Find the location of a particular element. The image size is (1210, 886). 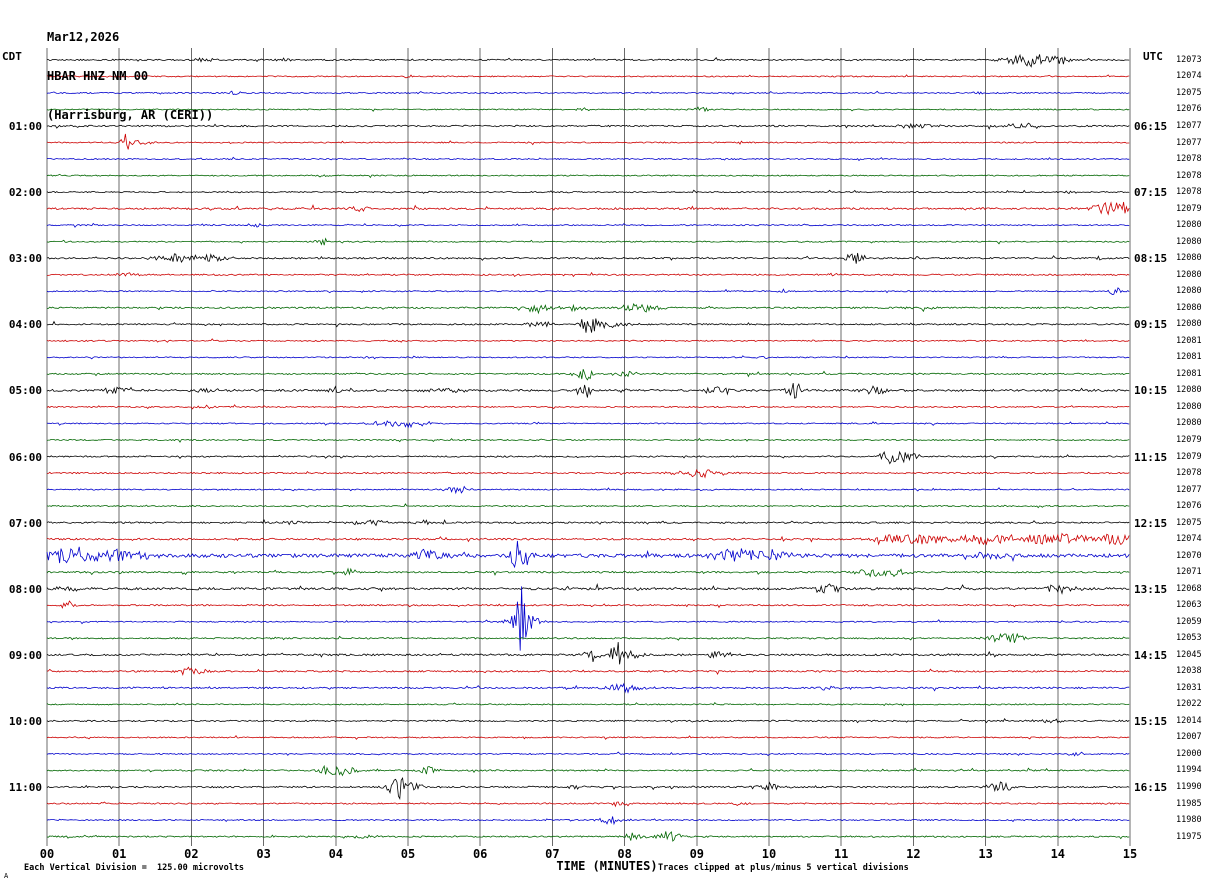

counts-label: 12063 is located at coordinates (1189, 605).